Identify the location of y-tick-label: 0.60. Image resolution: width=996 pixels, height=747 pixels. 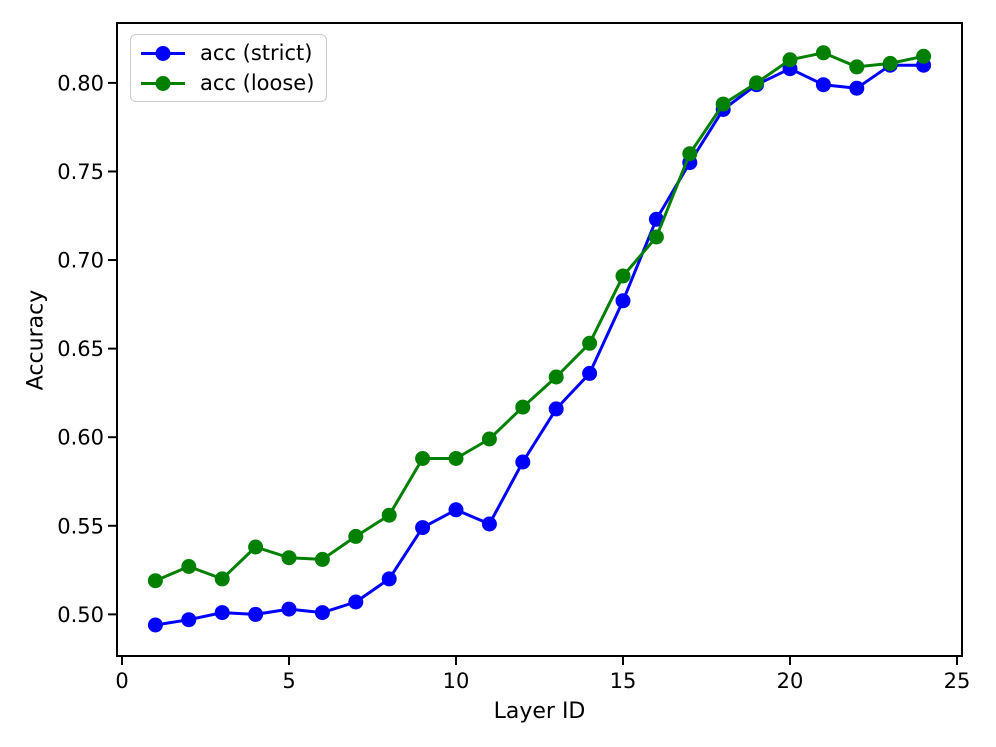
(80, 438).